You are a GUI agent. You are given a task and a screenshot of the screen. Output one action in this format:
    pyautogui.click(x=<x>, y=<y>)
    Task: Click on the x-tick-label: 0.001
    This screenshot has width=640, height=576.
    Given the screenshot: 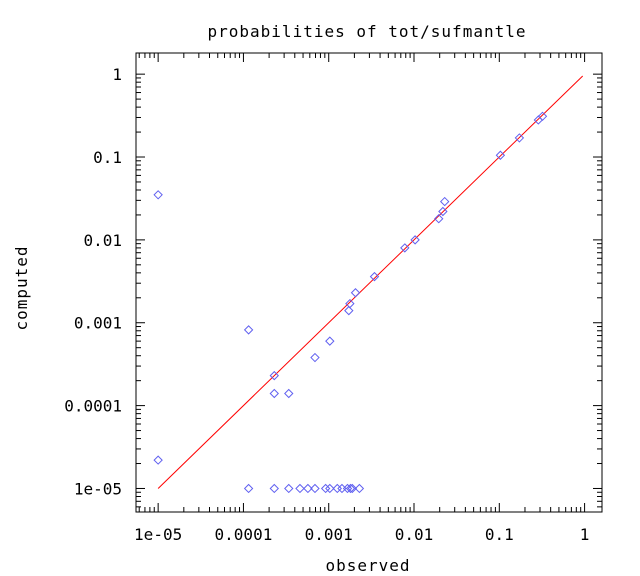 What is the action you would take?
    pyautogui.click(x=329, y=534)
    